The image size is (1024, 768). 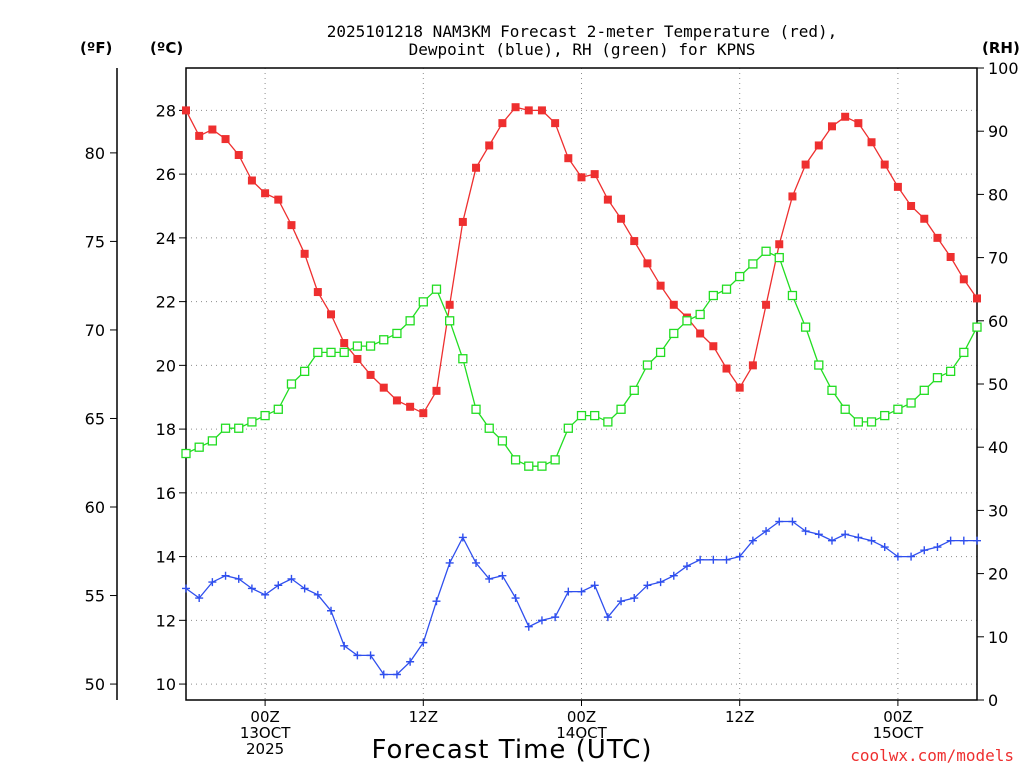 I want to click on fahrenheit-tick-label: 75, so click(x=95, y=241).